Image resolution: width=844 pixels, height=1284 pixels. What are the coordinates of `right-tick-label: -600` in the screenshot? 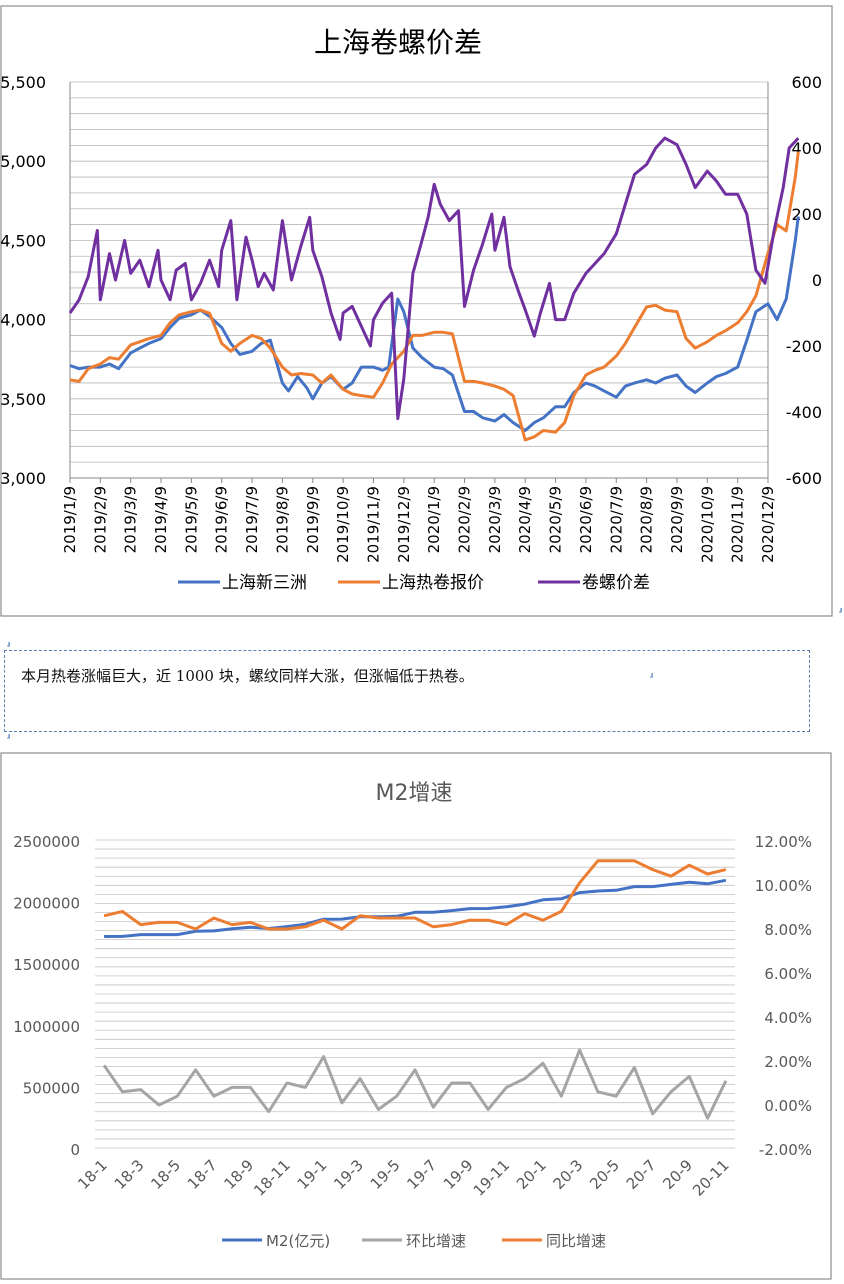 It's located at (804, 478).